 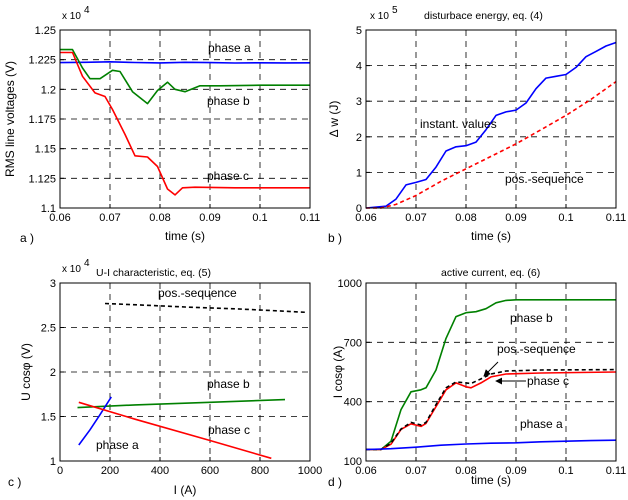 What do you see at coordinates (185, 76) in the screenshot?
I see `panel-a-series-phase-b` at bounding box center [185, 76].